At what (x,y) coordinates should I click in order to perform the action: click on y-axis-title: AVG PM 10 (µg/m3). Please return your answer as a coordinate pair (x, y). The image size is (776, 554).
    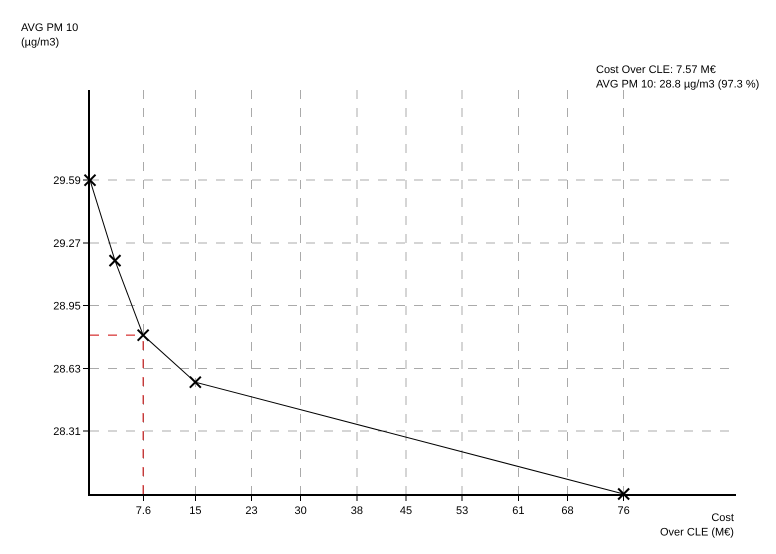
    Looking at the image, I should click on (49, 35).